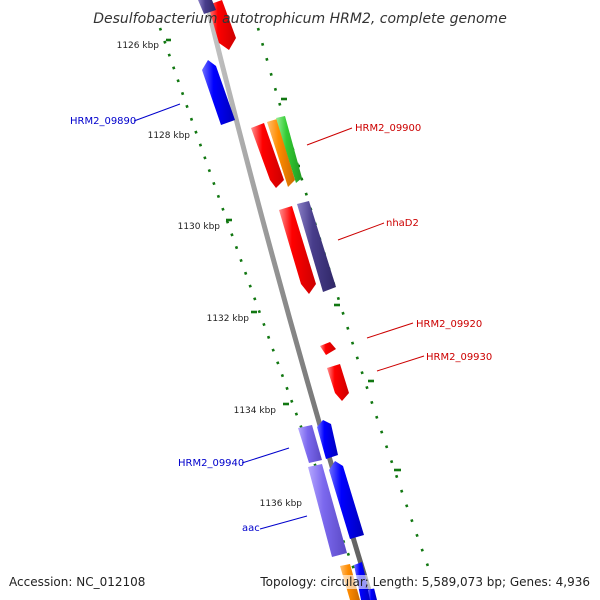  What do you see at coordinates (402, 223) in the screenshot?
I see `gene-label-nhad2: nhaD2` at bounding box center [402, 223].